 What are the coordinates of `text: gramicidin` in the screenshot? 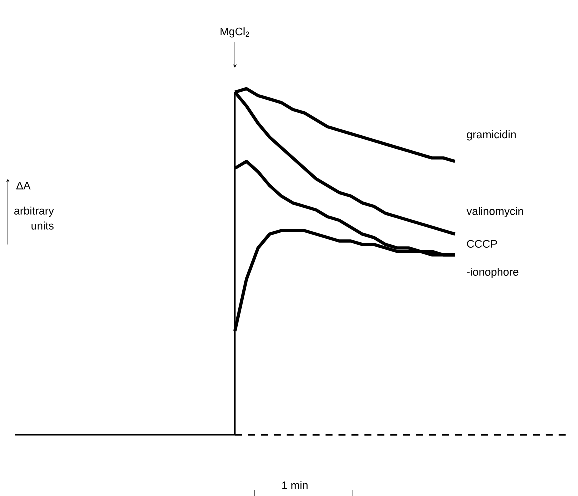 It's located at (491, 135).